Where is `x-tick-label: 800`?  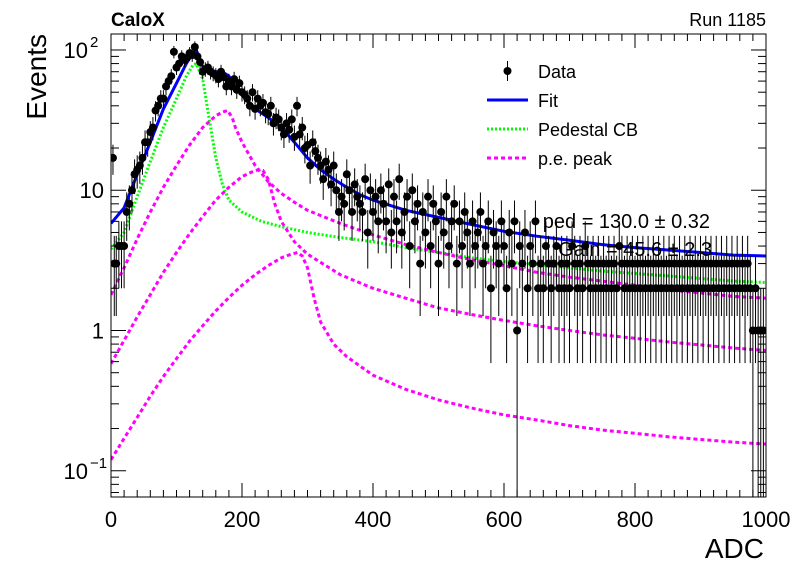
x-tick-label: 800 is located at coordinates (635, 519).